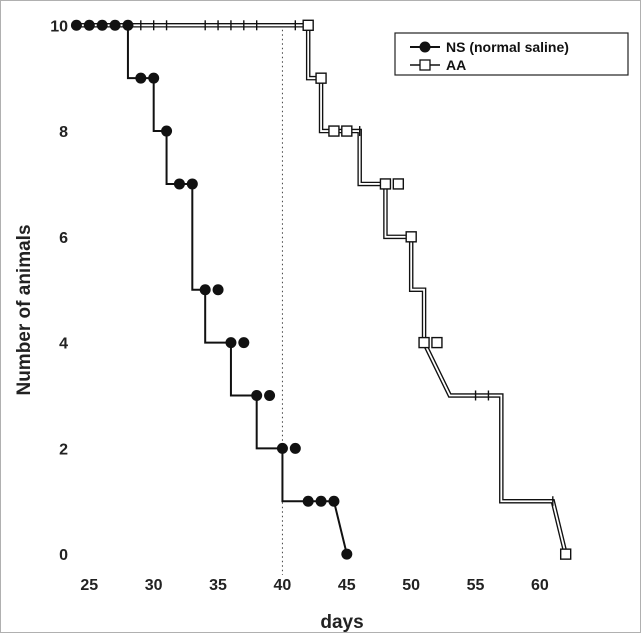  Describe the element at coordinates (59, 26) in the screenshot. I see `y-tick-label: 10` at that location.